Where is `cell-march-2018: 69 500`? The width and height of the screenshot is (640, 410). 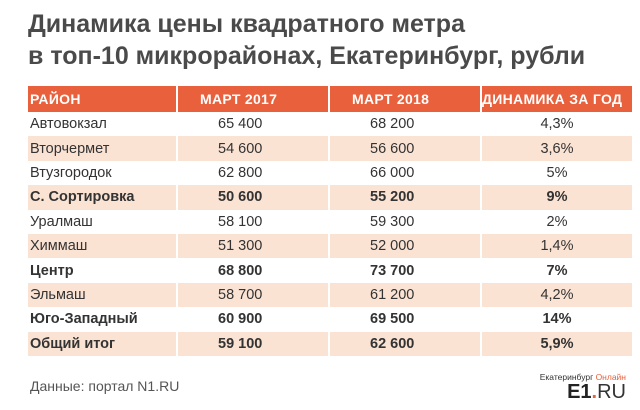
cell-march-2018: 69 500 is located at coordinates (405, 319).